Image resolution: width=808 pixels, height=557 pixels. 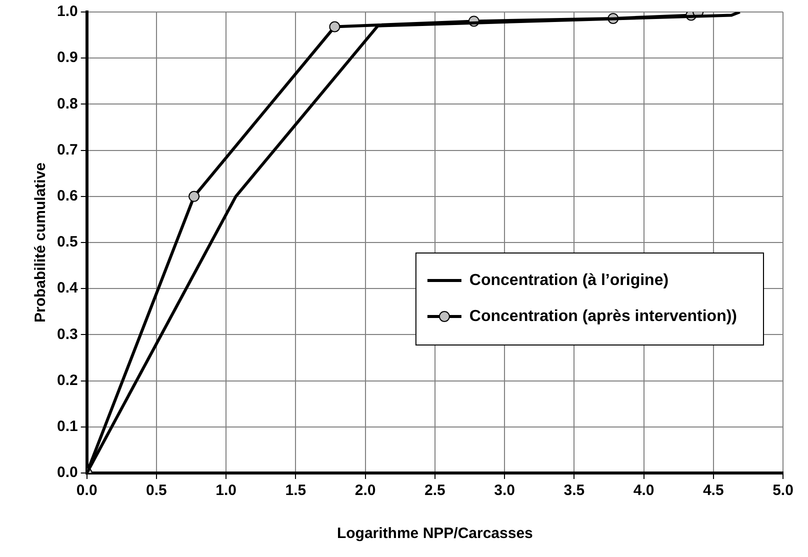 I want to click on x-tick-label: 4.0, so click(x=643, y=491).